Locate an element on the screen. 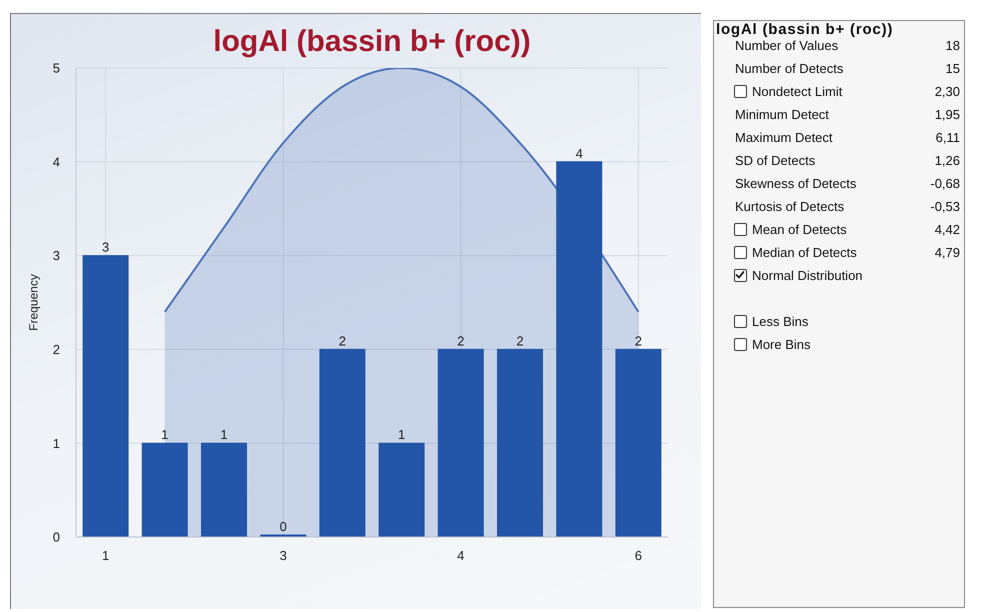  category-label: More Bins is located at coordinates (781, 345).